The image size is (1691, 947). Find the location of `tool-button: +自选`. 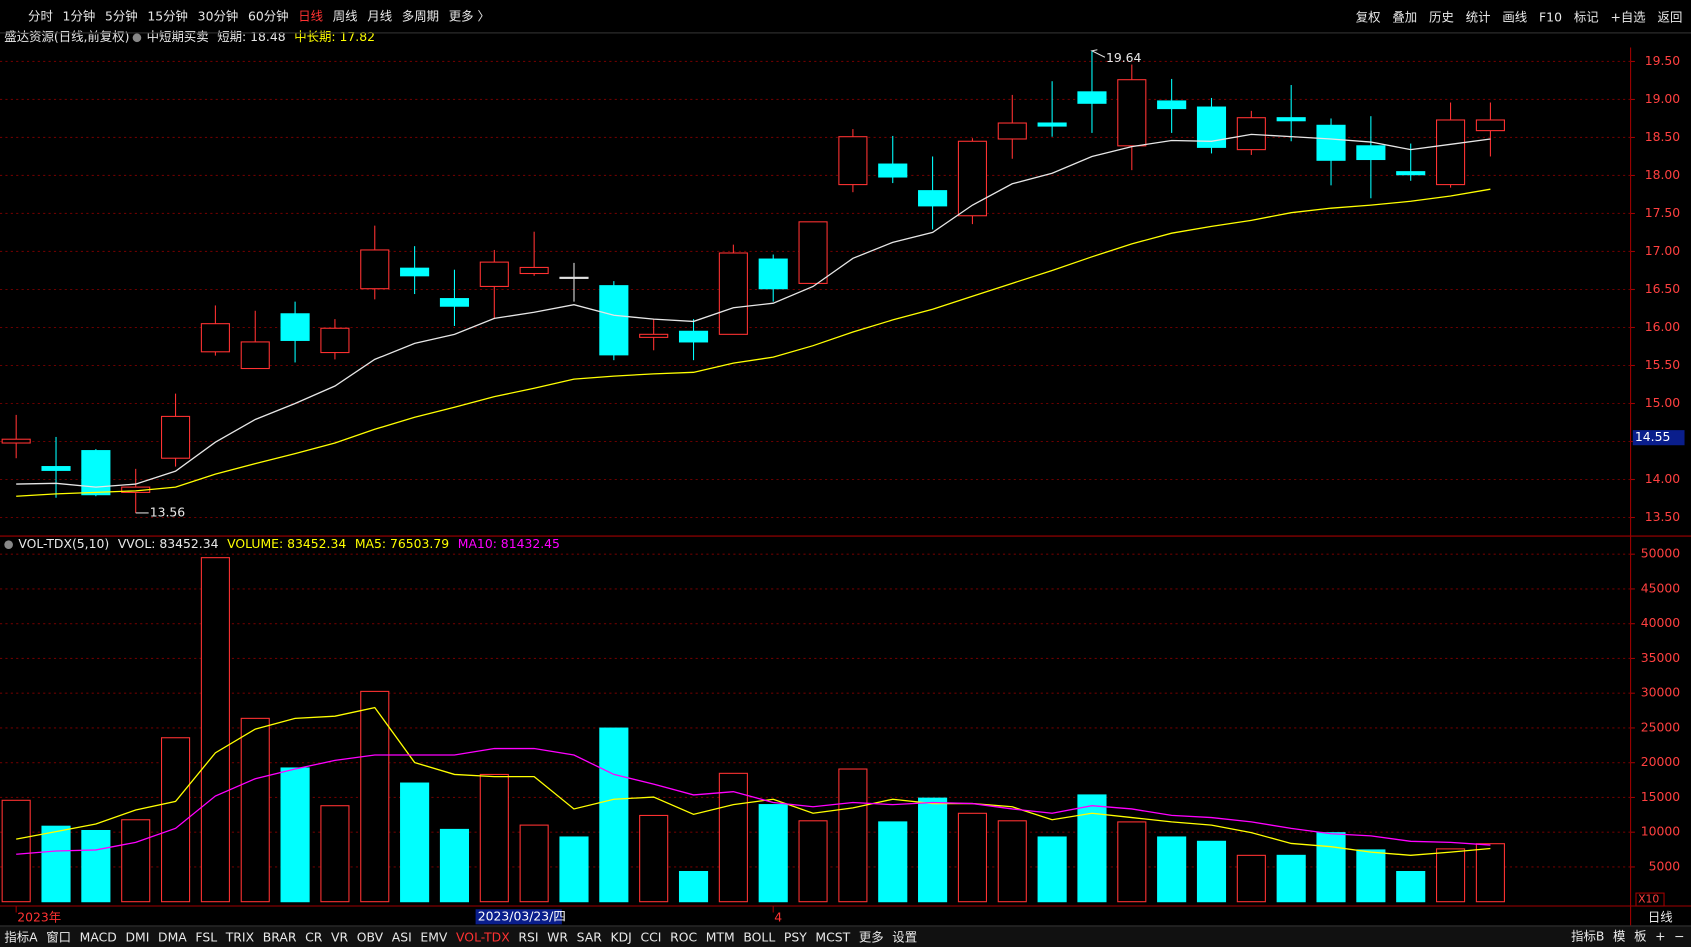

tool-button: +自选 is located at coordinates (1628, 17).